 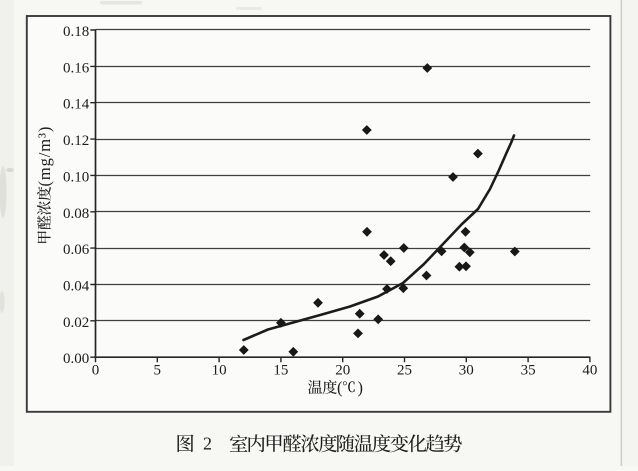 I want to click on svg-text: 35, so click(x=528, y=370).